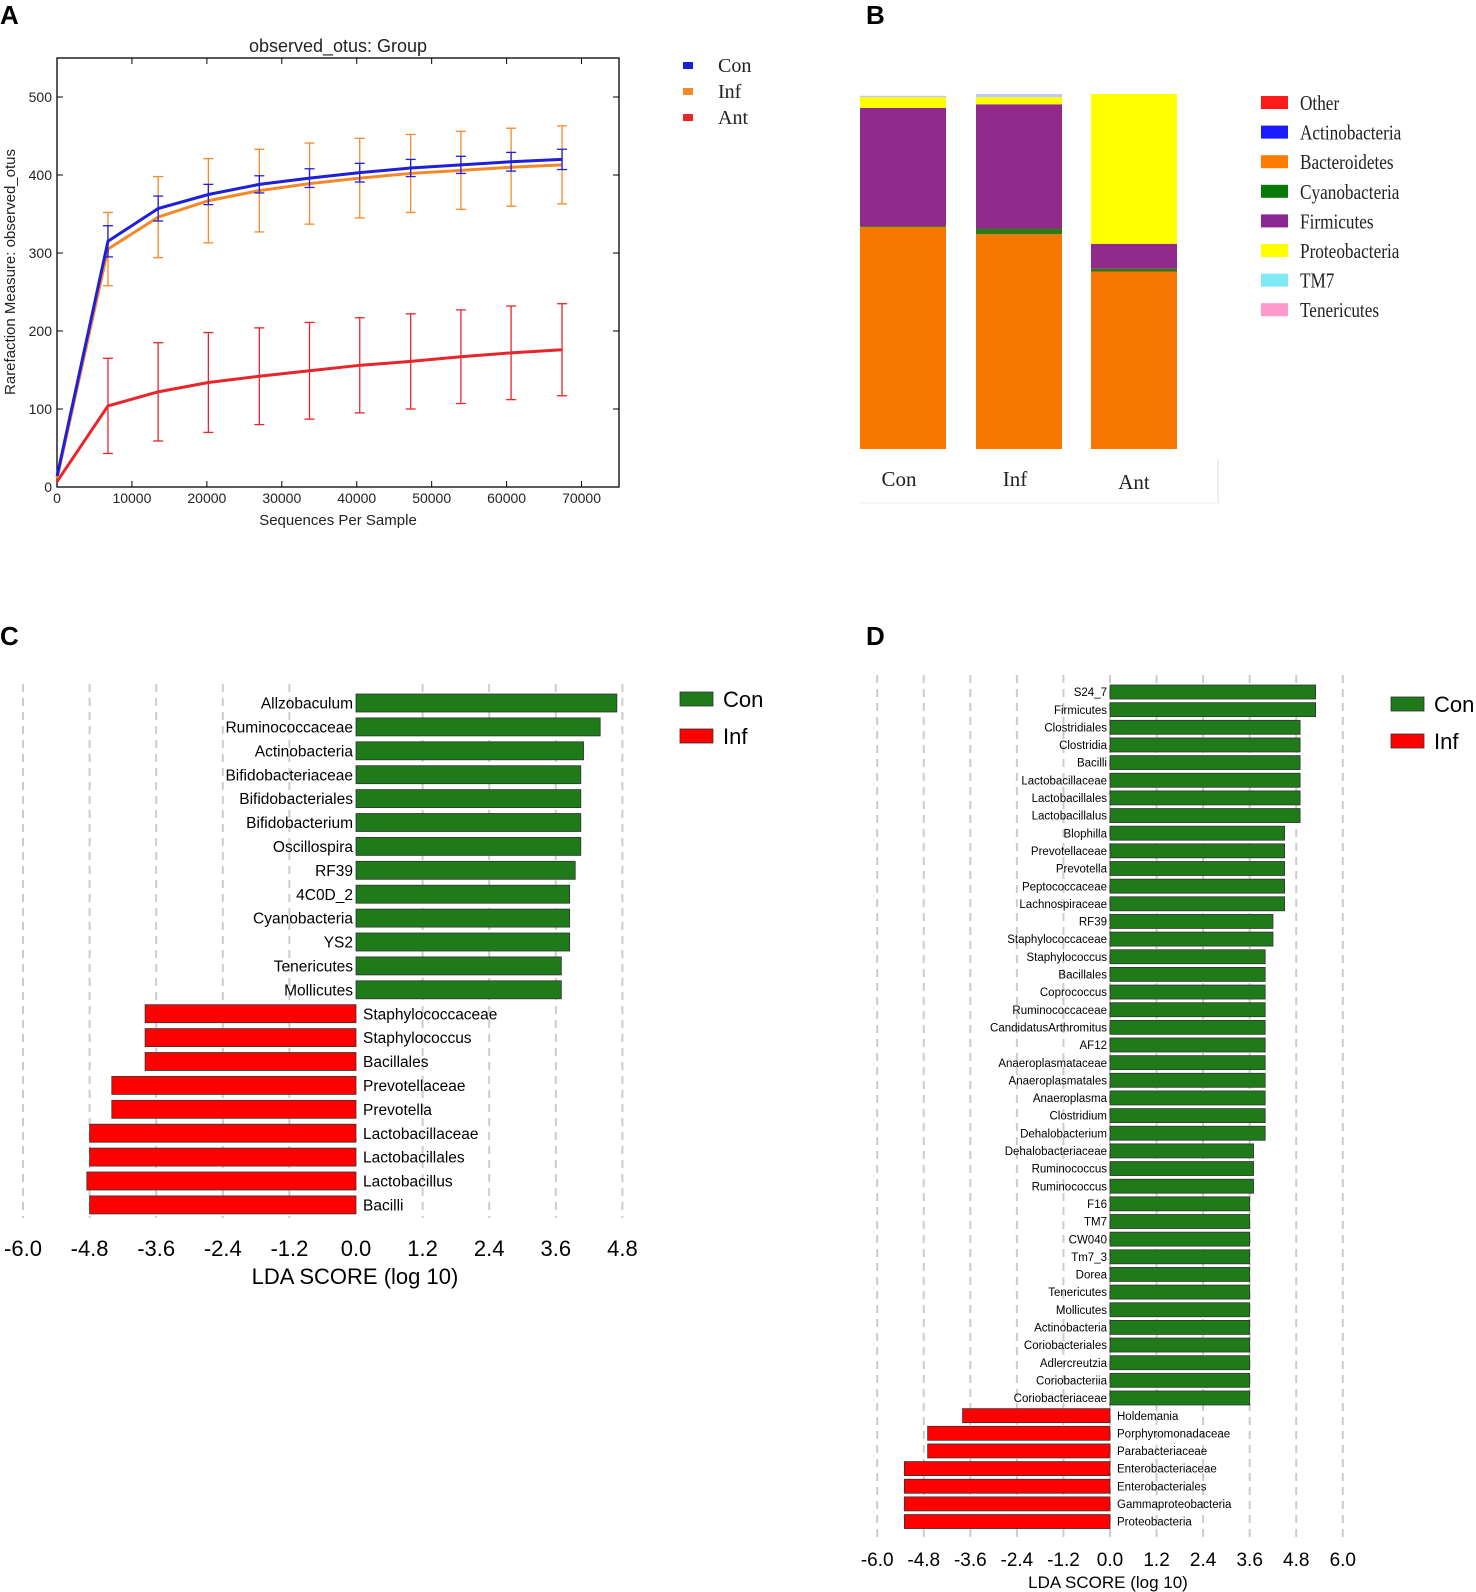  Describe the element at coordinates (1187, 1027) in the screenshot. I see `bar-candidatusarthromitus` at that location.